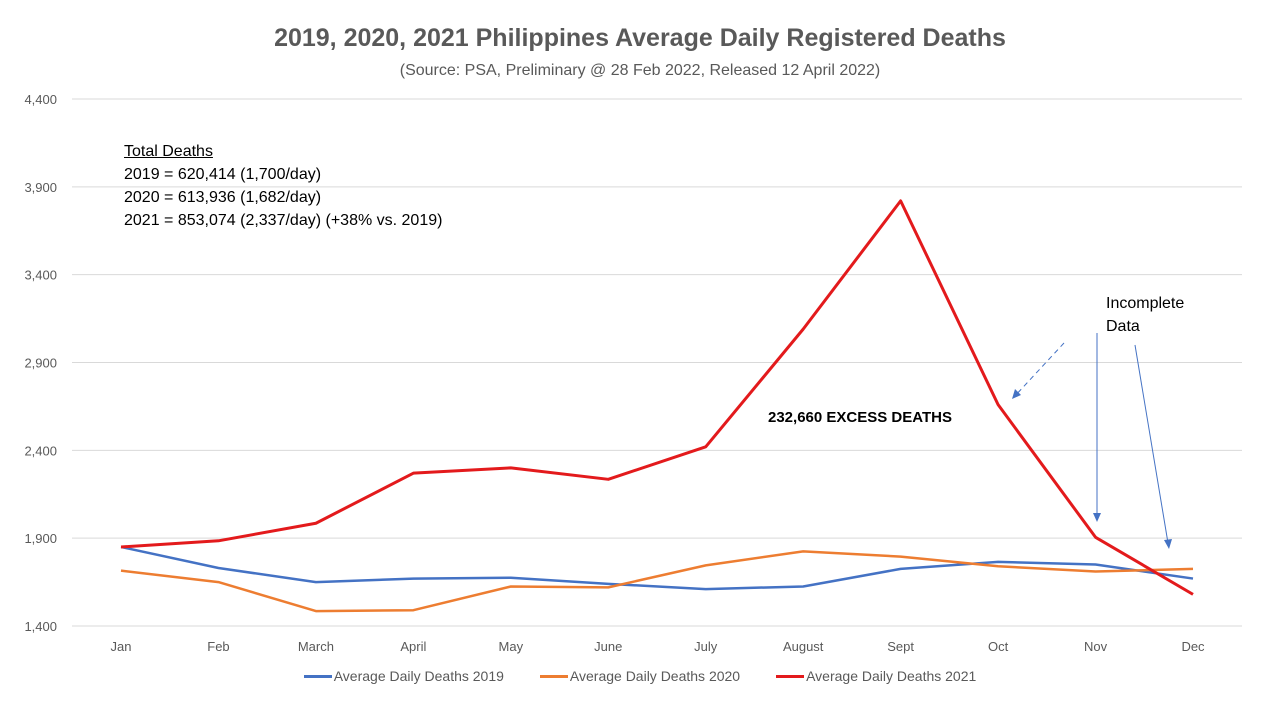 This screenshot has width=1280, height=720. Describe the element at coordinates (317, 676) in the screenshot. I see `legend-swatch-2019` at that location.